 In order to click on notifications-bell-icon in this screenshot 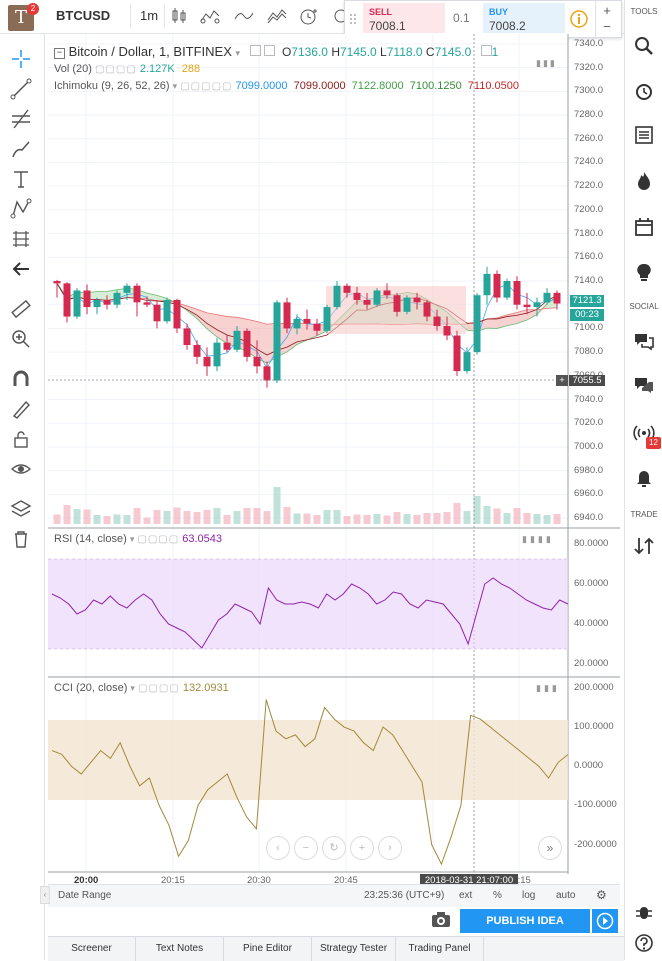, I will do `click(644, 479)`.